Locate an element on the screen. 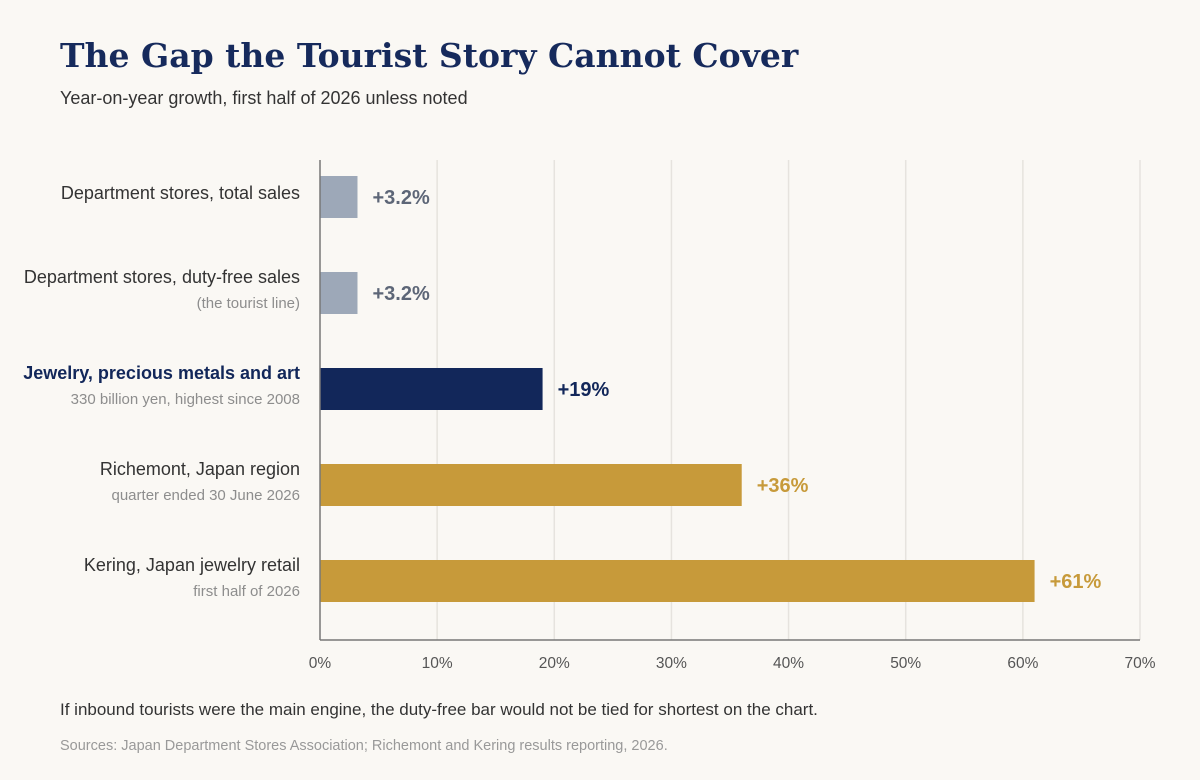 This screenshot has width=1200, height=780. category-label: Richemont, Japan region is located at coordinates (200, 469).